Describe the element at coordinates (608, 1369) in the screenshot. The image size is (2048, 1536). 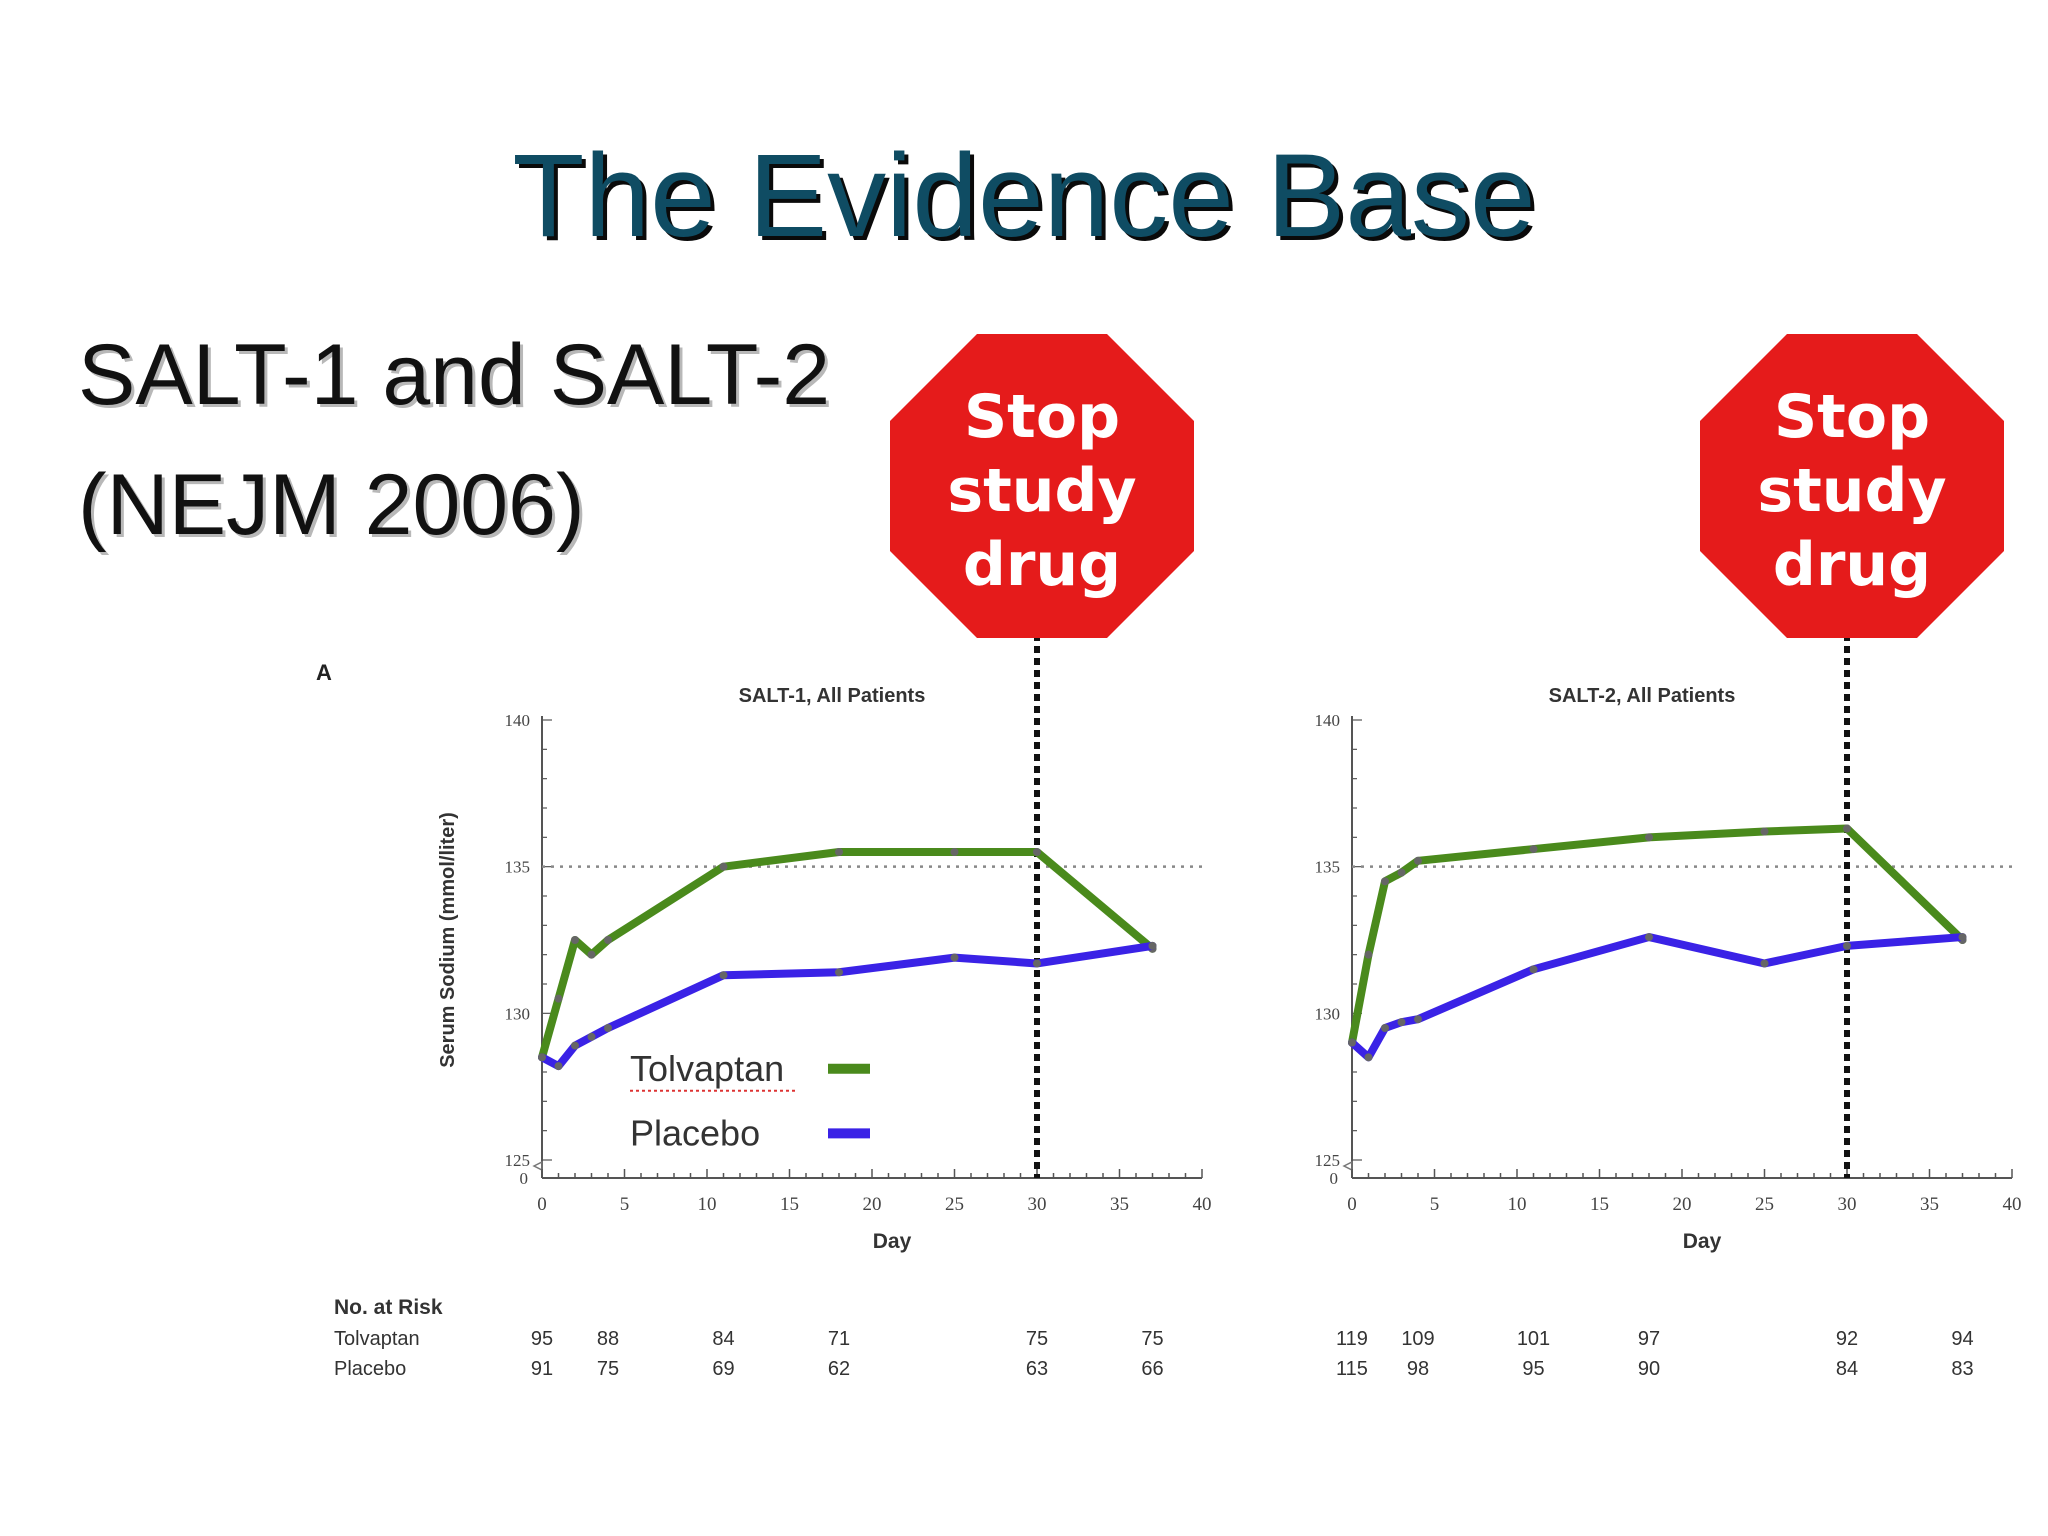
I see `risk-value-placebo: 75` at that location.